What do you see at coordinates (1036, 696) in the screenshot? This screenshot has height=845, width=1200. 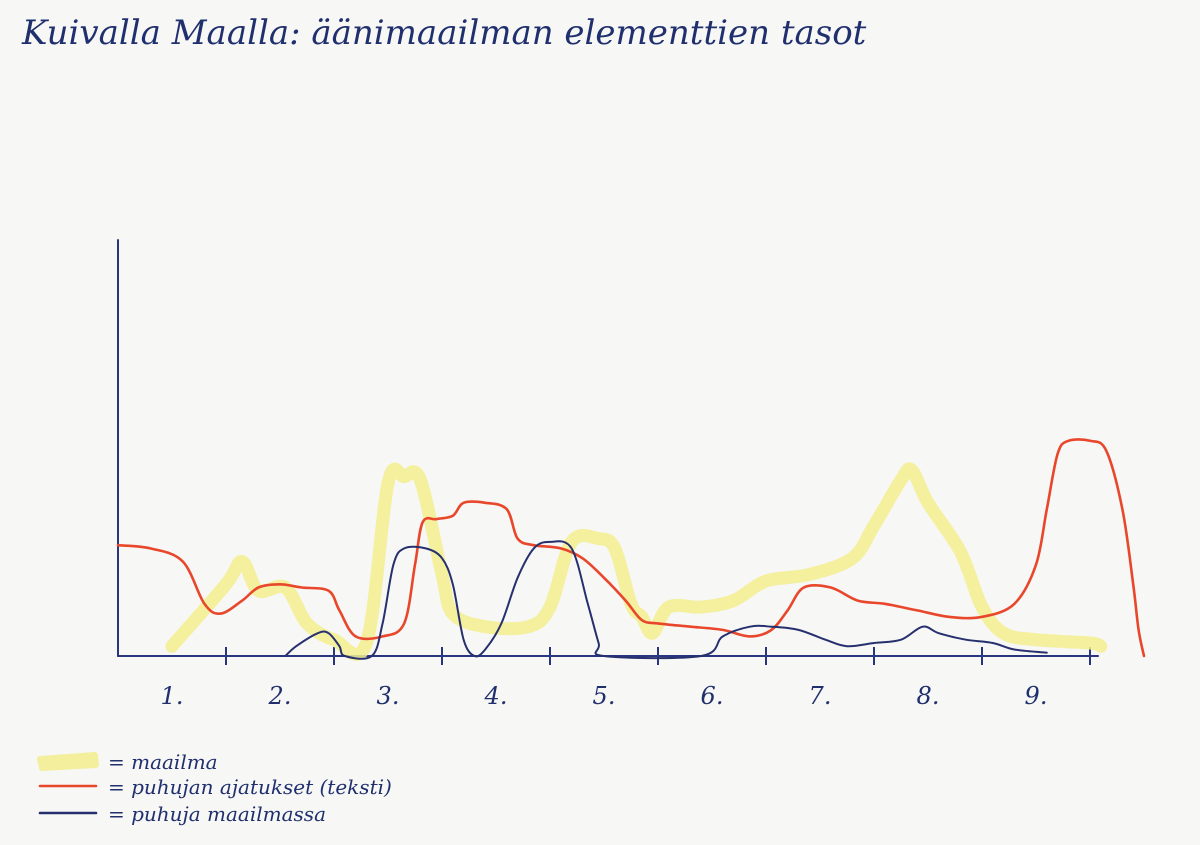 I see `x-tick-label: 9.` at bounding box center [1036, 696].